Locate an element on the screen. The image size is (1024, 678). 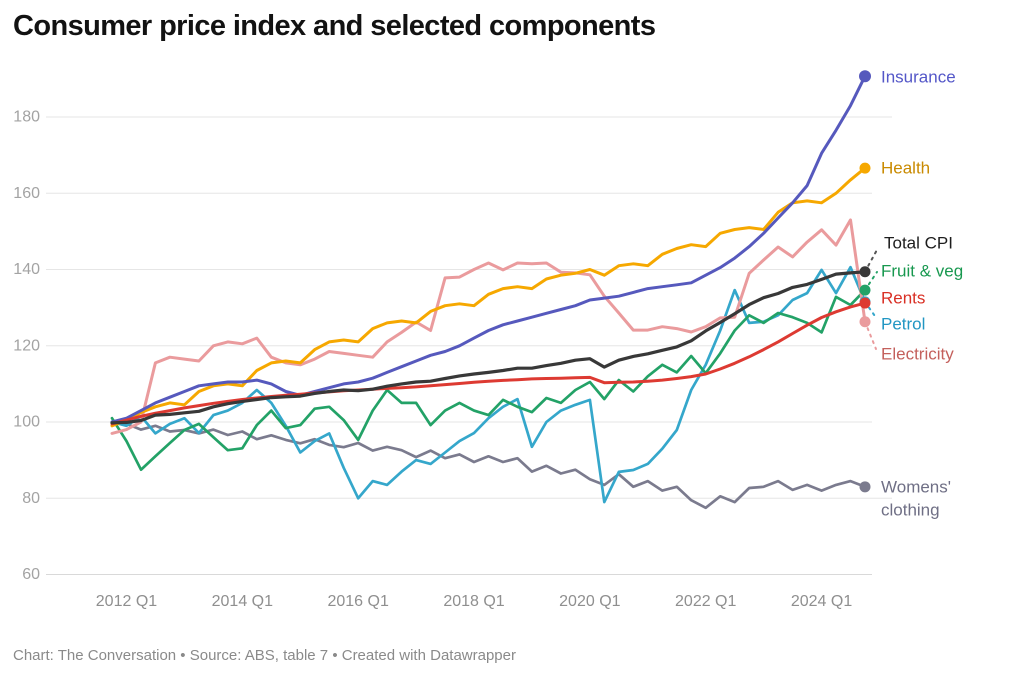
y-axis-label: 120 is located at coordinates (26, 345).